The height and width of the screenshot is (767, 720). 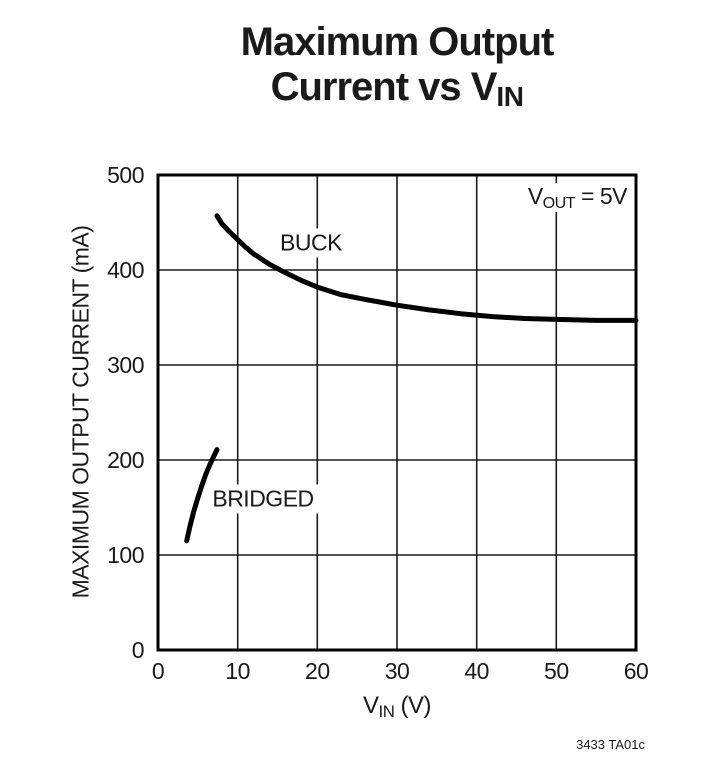 What do you see at coordinates (412, 705) in the screenshot?
I see `x-axis-label-unit: (V)` at bounding box center [412, 705].